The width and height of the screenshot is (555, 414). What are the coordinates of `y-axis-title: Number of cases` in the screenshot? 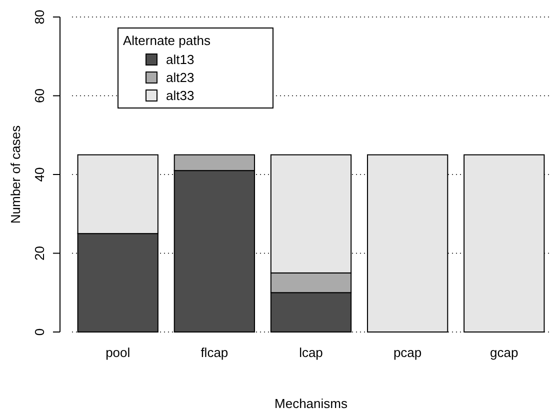 It's located at (15, 174).